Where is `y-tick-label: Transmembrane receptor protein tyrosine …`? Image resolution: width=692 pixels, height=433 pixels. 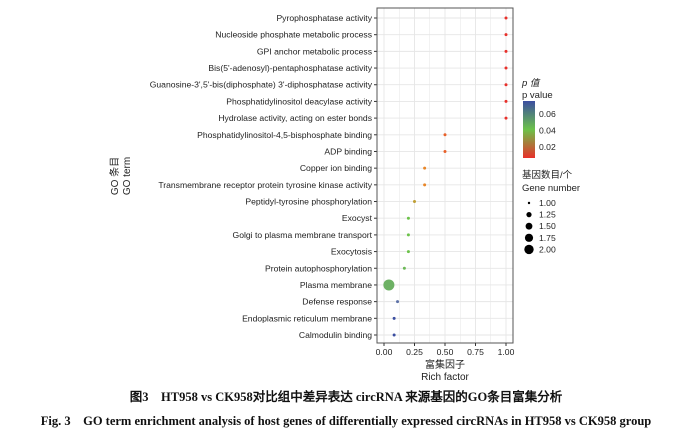
y-tick-label: Transmembrane receptor protein tyrosine … is located at coordinates (265, 185).